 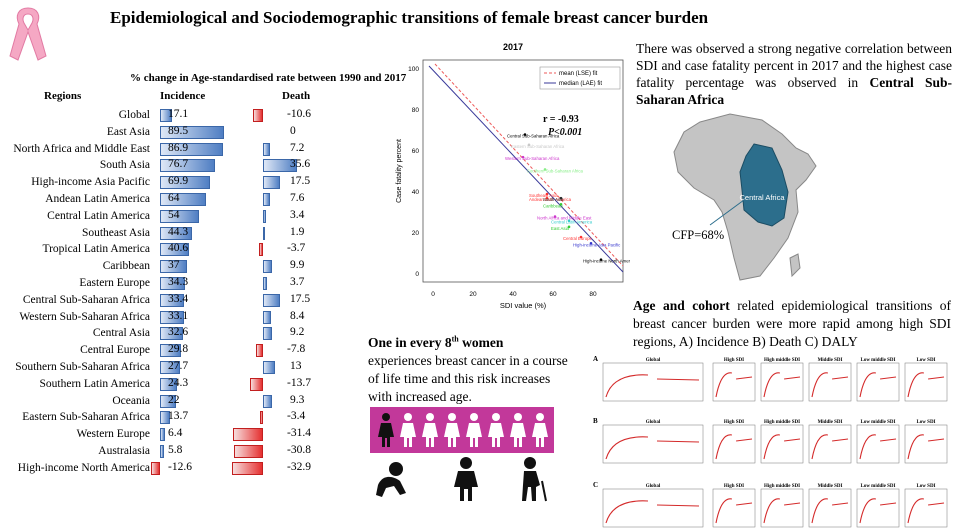 I want to click on panel-title: Middle SDI, so click(x=830, y=486).